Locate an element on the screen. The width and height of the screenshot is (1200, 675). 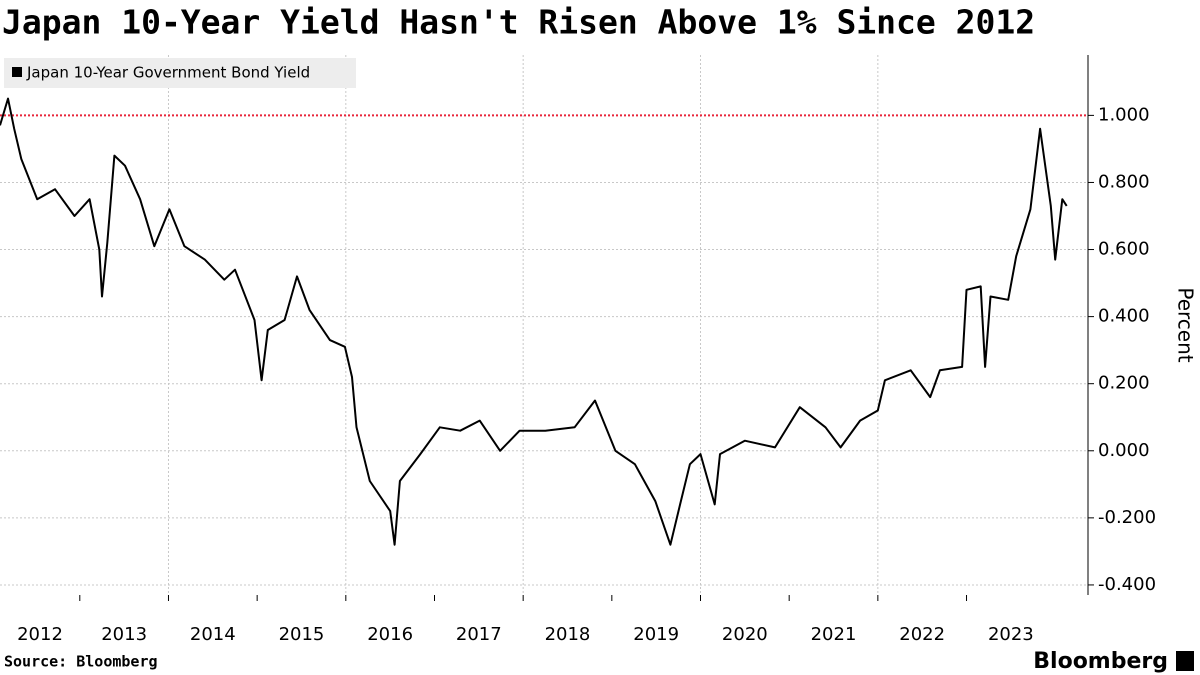
y-axis-label: Percent is located at coordinates (1186, 324).